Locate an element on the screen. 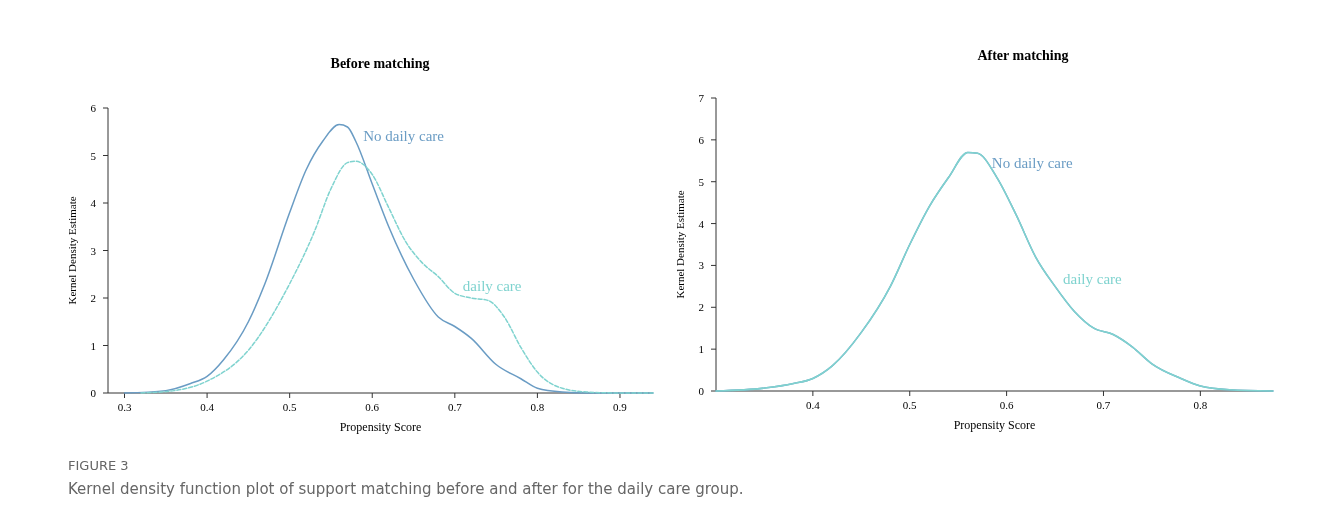 This screenshot has height=522, width=1325. text: Kernel density function plot of support matching before and after for the daily care group. is located at coordinates (406, 489).